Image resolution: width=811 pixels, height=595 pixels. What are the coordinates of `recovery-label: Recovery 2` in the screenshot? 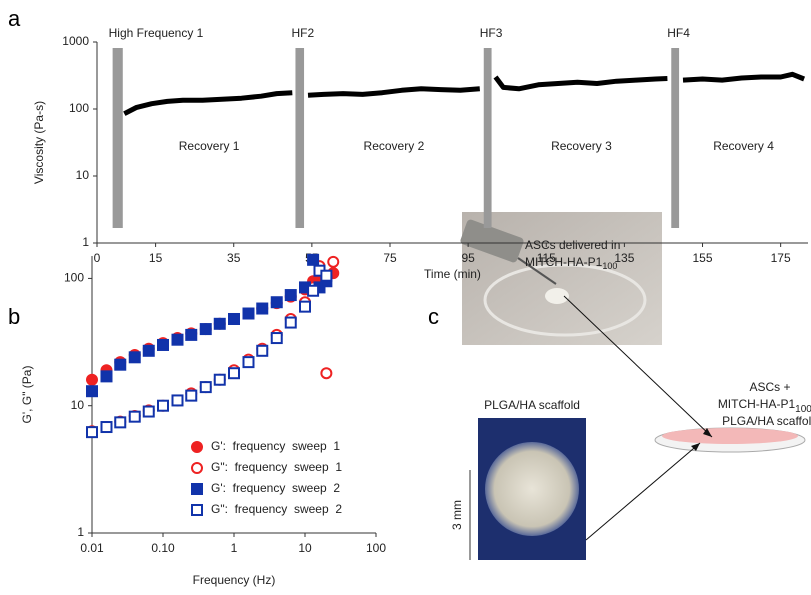 It's located at (394, 146).